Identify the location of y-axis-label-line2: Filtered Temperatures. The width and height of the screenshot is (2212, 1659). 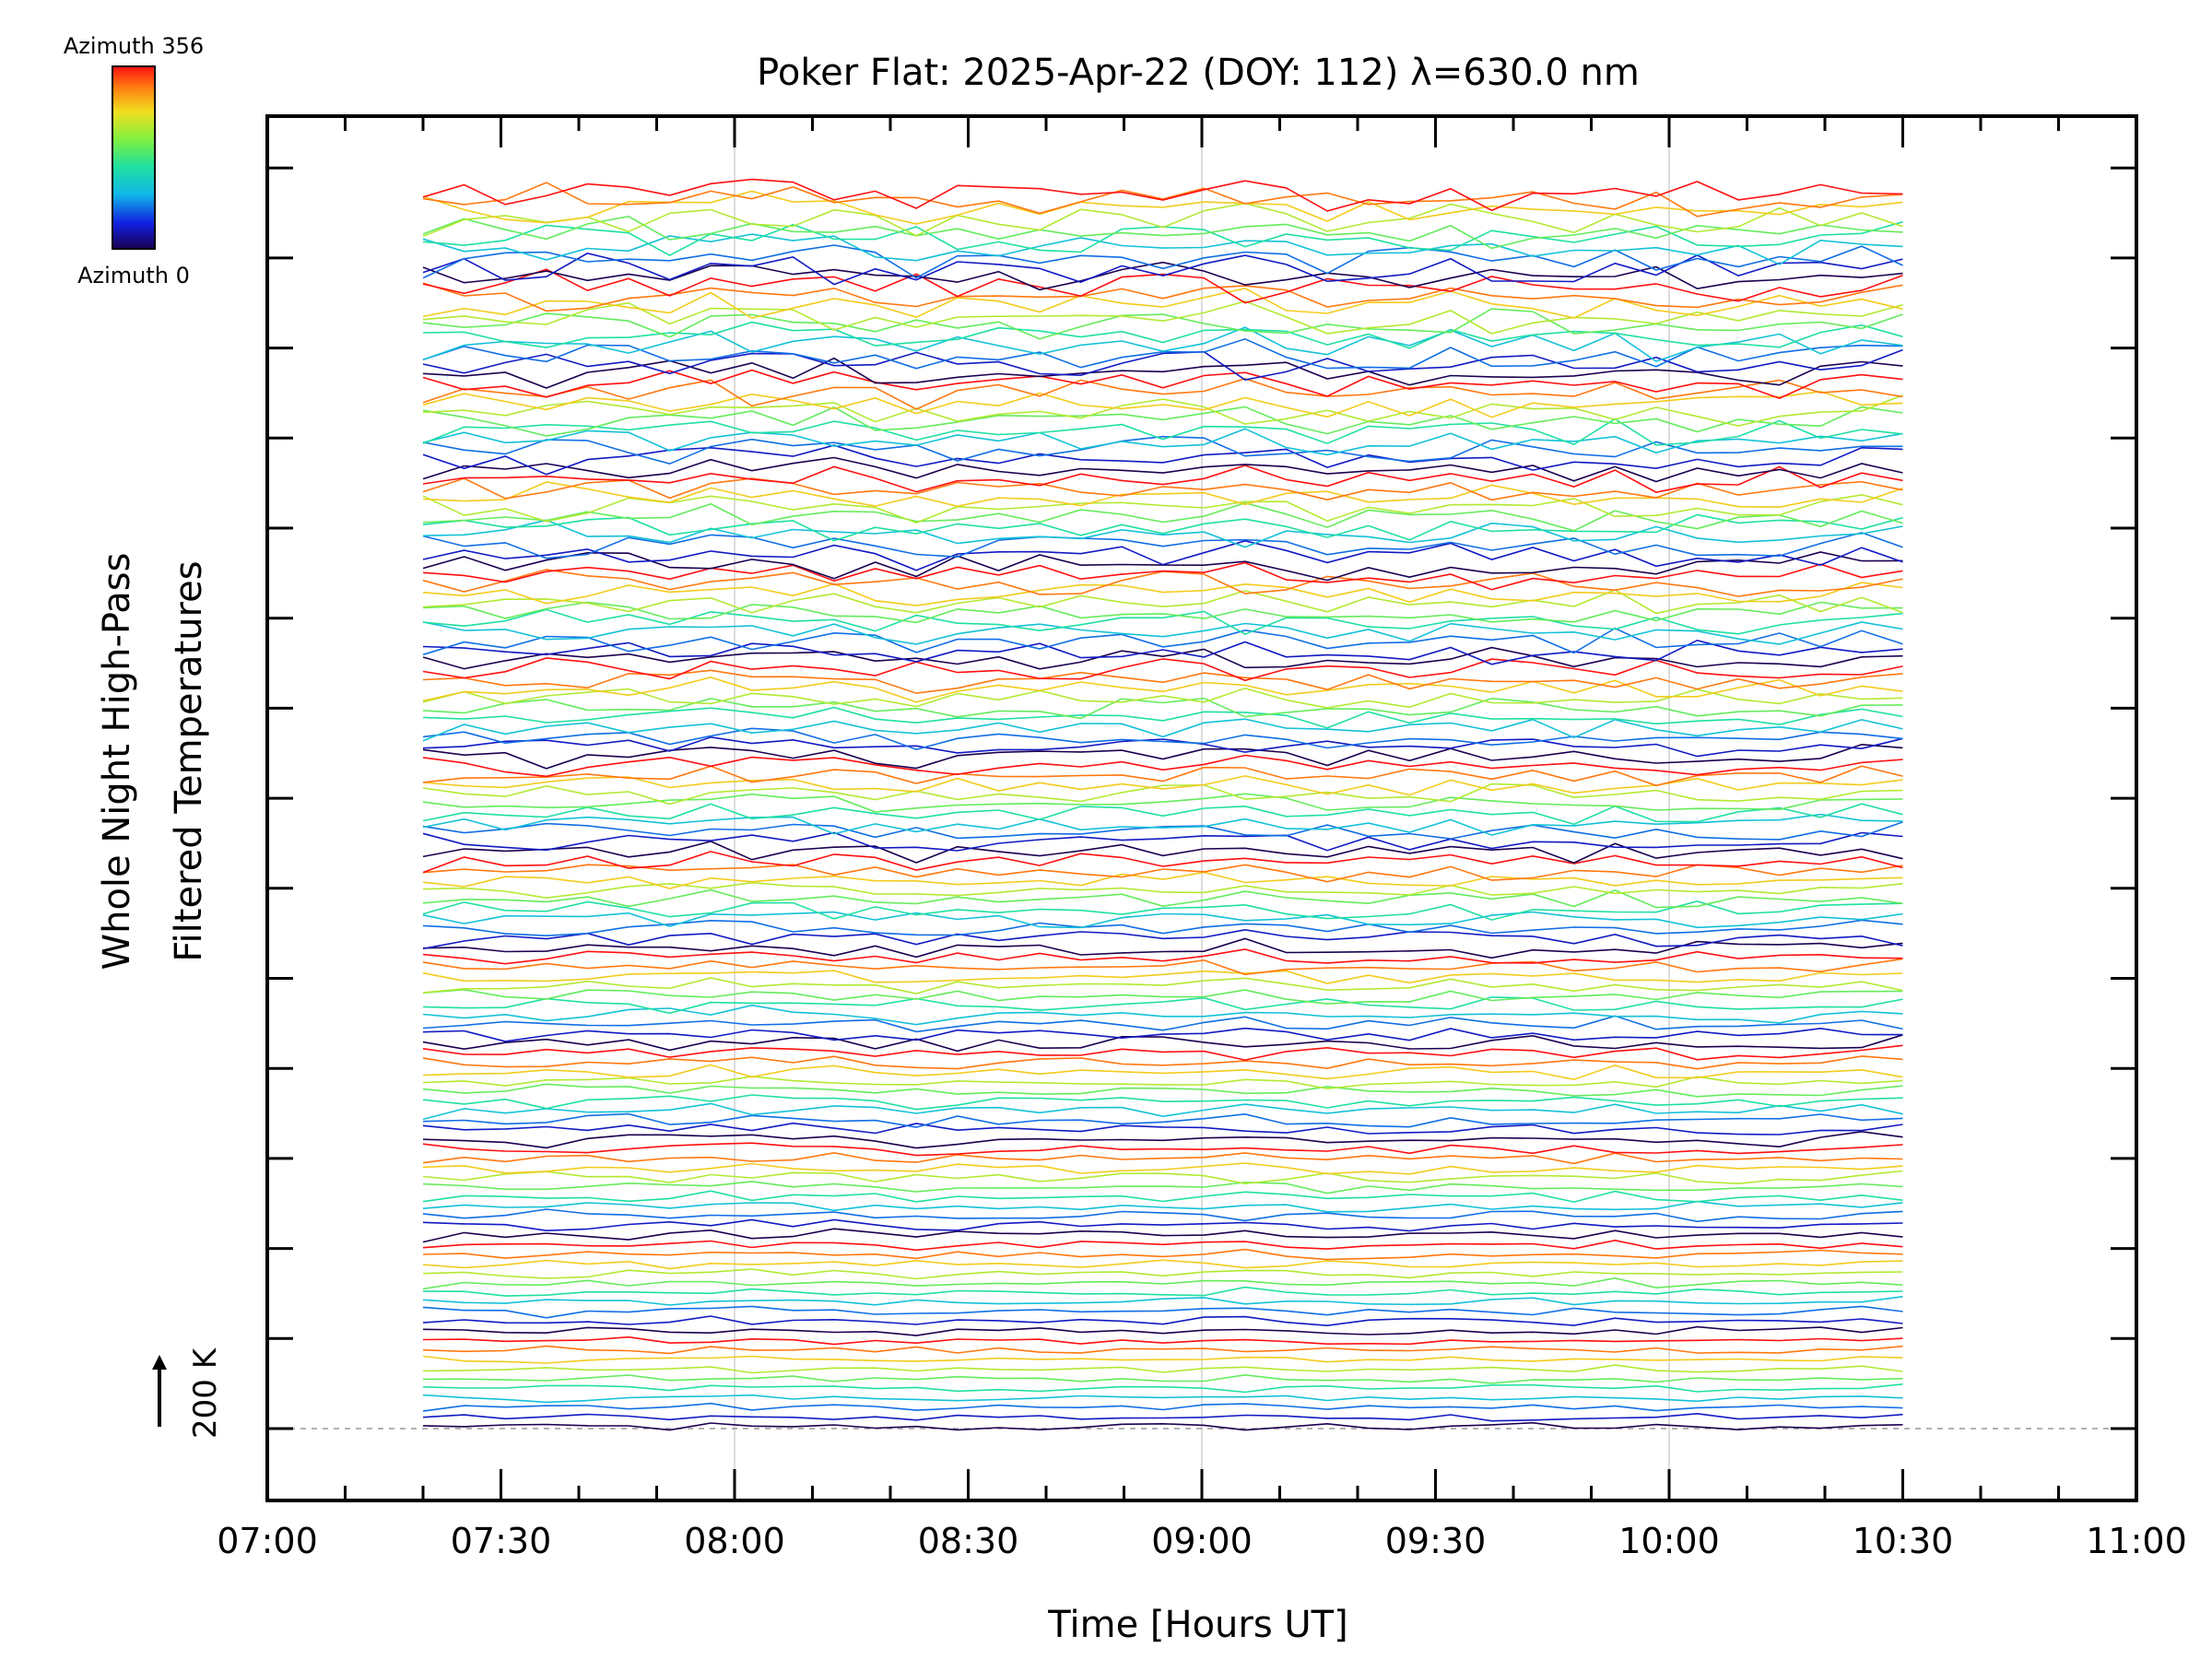
(189, 760).